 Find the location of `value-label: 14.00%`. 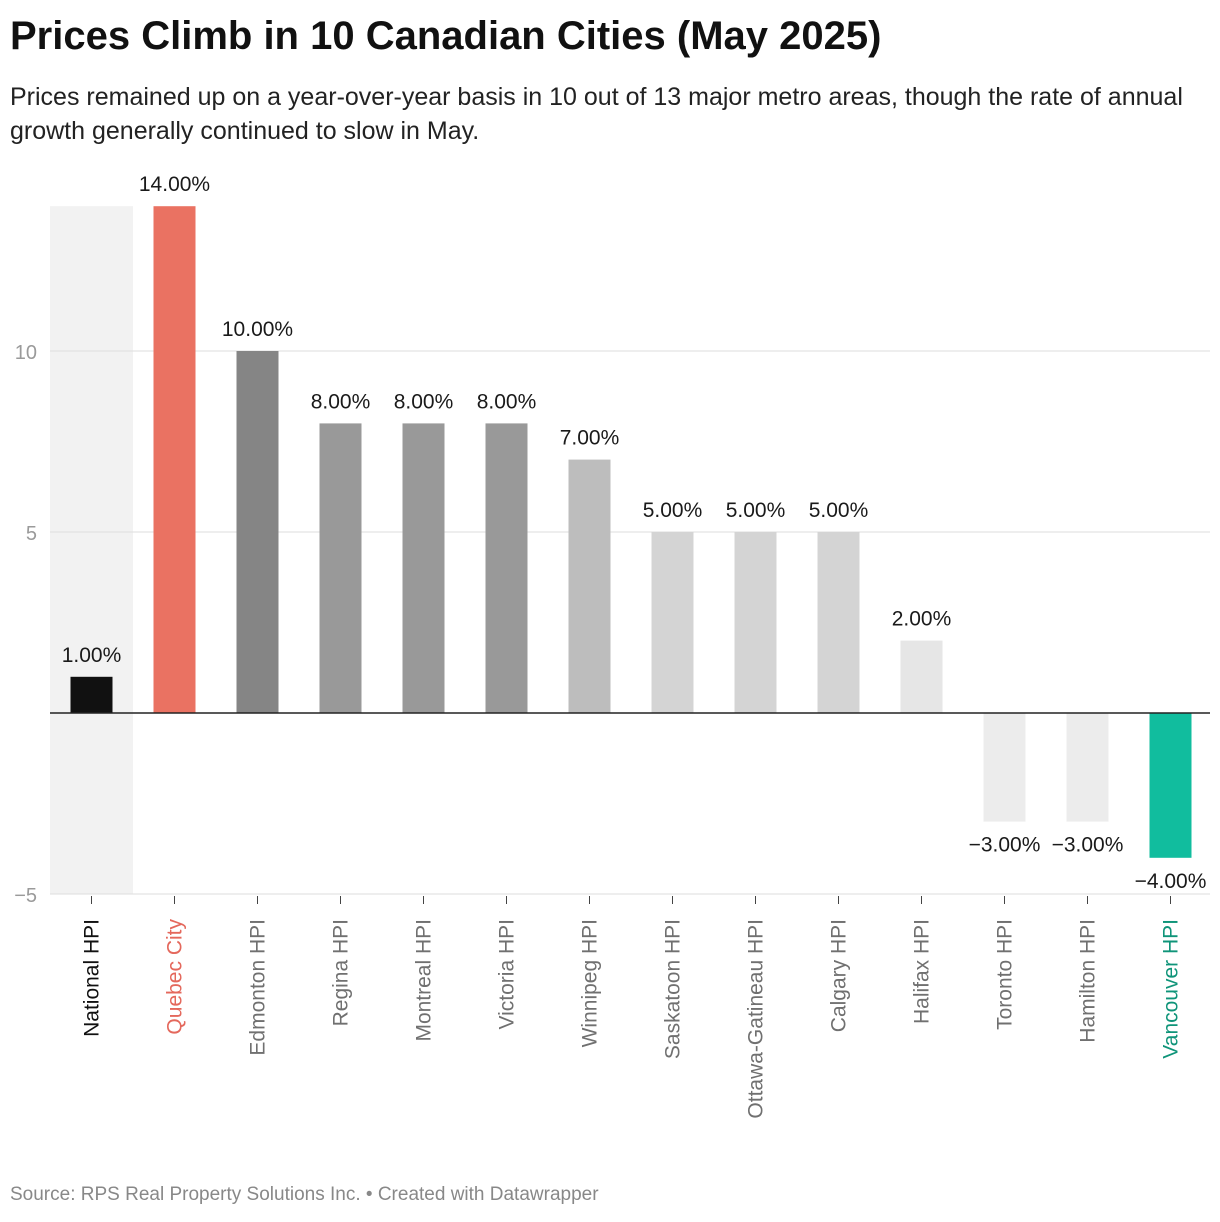

value-label: 14.00% is located at coordinates (174, 184).